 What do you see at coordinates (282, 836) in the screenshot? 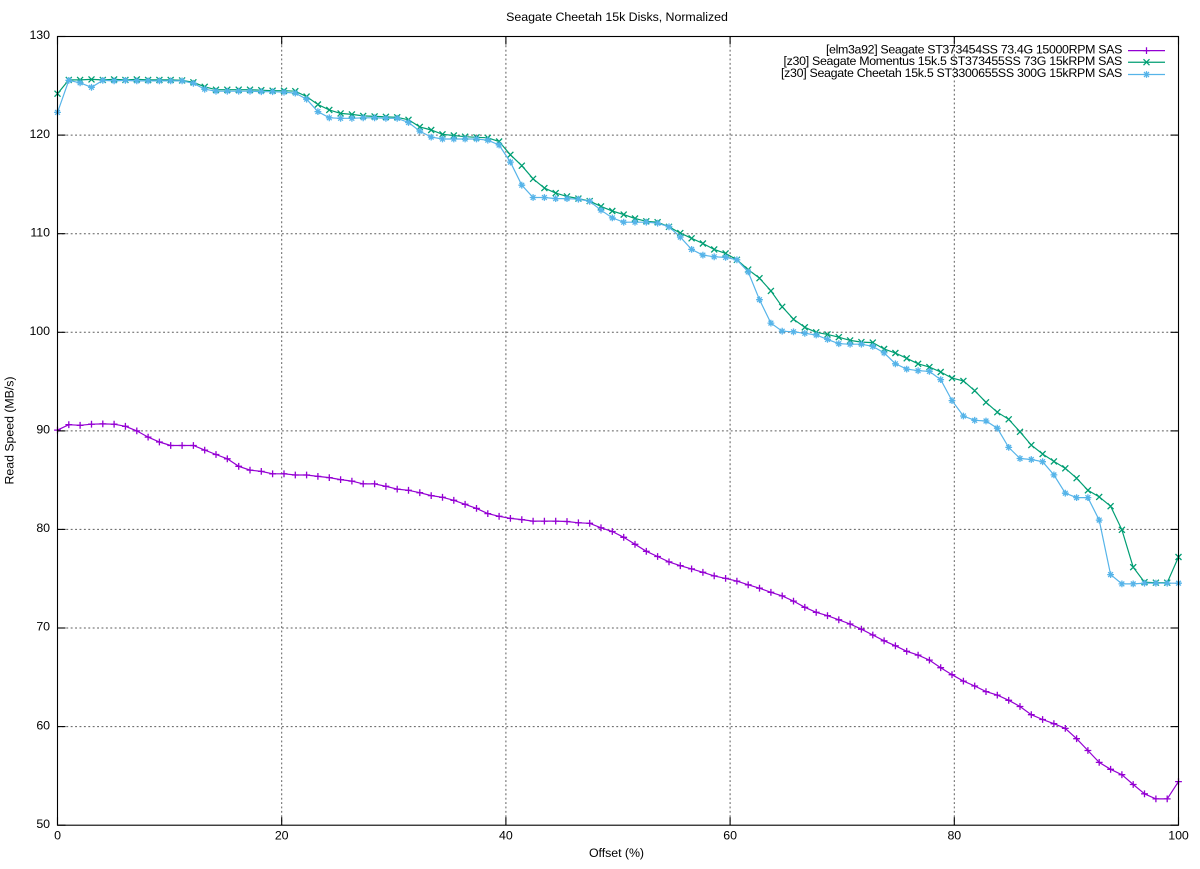
I see `svg-text: 20` at bounding box center [282, 836].